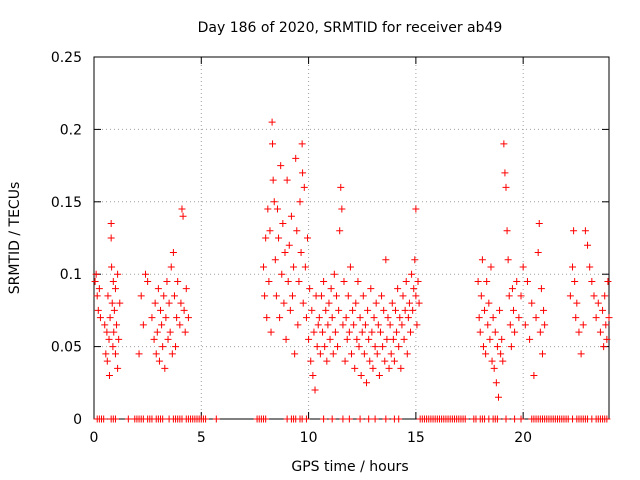  I want to click on y-tick-label: 0.05, so click(66, 348).